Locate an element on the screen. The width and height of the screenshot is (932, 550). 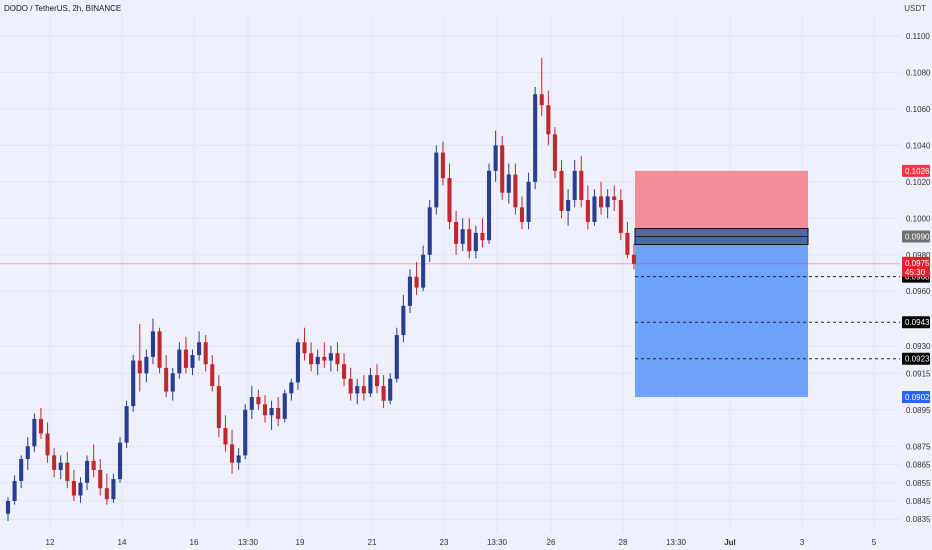
chart-title: DODO / TetherUS, 2h, BINANCE is located at coordinates (63, 8).